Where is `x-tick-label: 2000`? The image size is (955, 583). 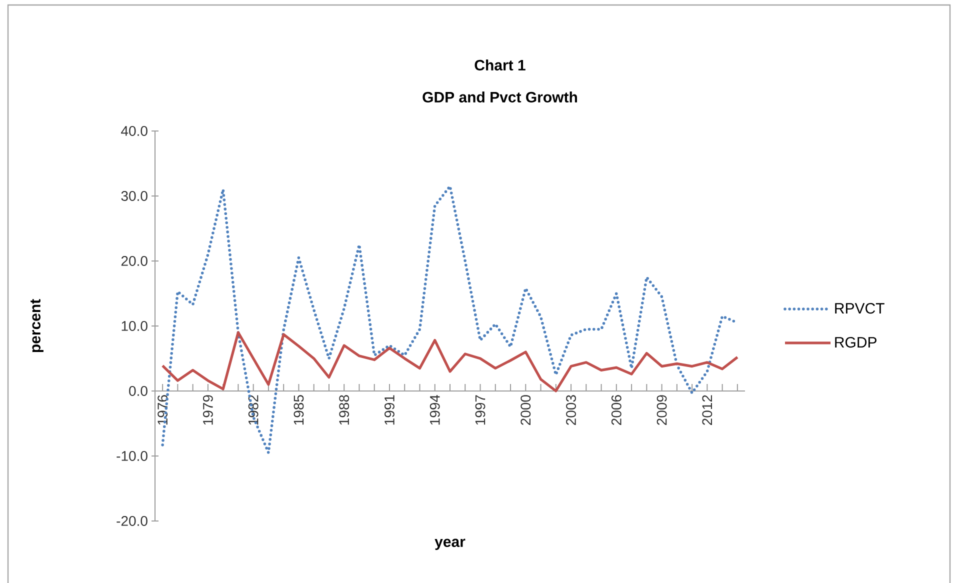
x-tick-label: 2000 is located at coordinates (525, 410).